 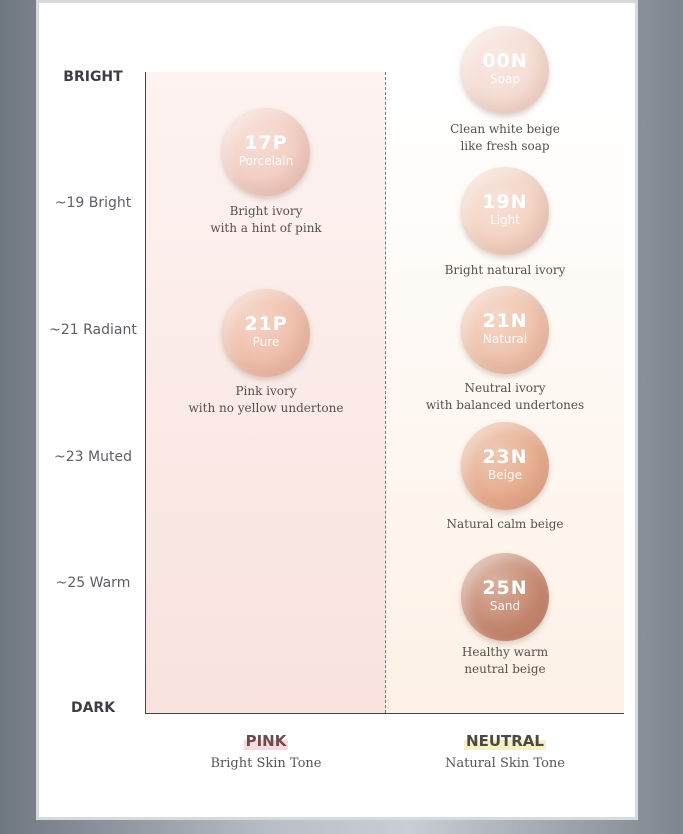 What do you see at coordinates (266, 220) in the screenshot?
I see `swatch-description: Bright ivory with a hint of pink` at bounding box center [266, 220].